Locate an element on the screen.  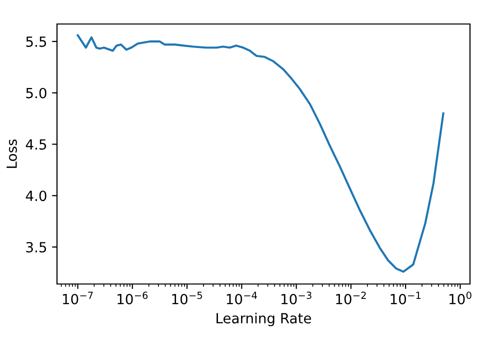
x-tick-label: 10$^{−7}$ is located at coordinates (77, 298).